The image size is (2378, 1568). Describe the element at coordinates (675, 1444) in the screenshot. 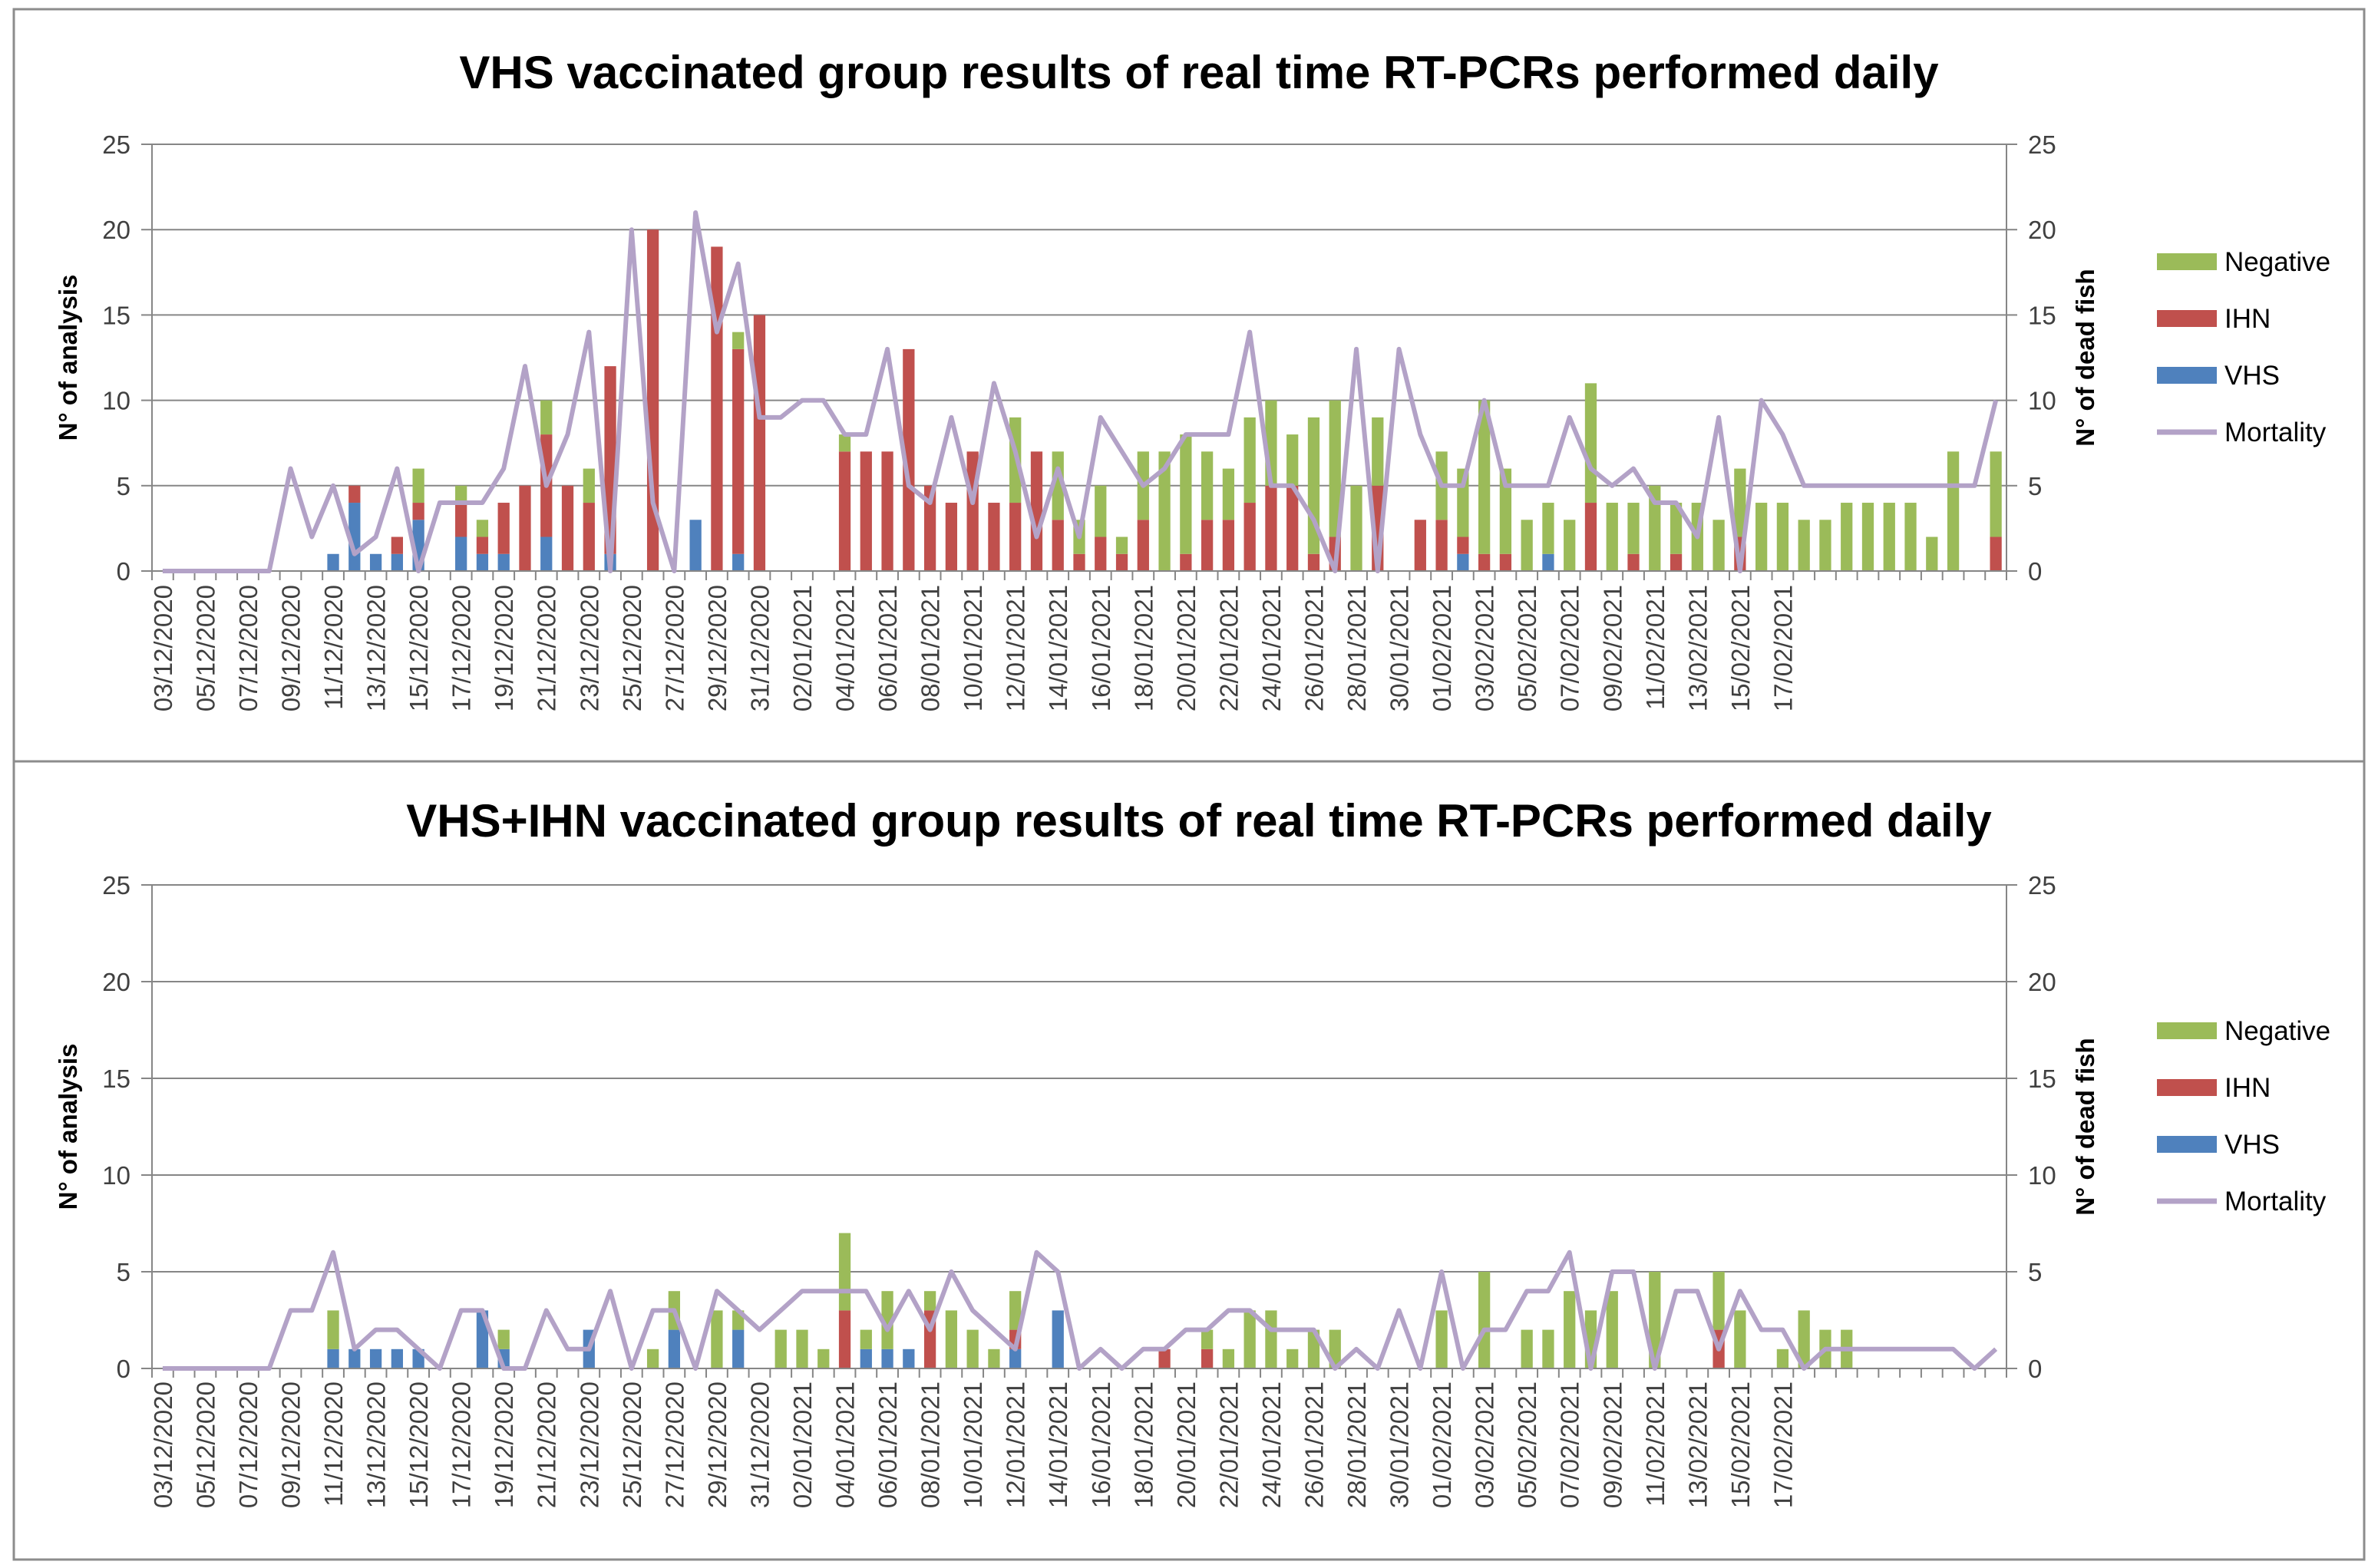

I see `x-tick-label: 27/12/2020` at that location.